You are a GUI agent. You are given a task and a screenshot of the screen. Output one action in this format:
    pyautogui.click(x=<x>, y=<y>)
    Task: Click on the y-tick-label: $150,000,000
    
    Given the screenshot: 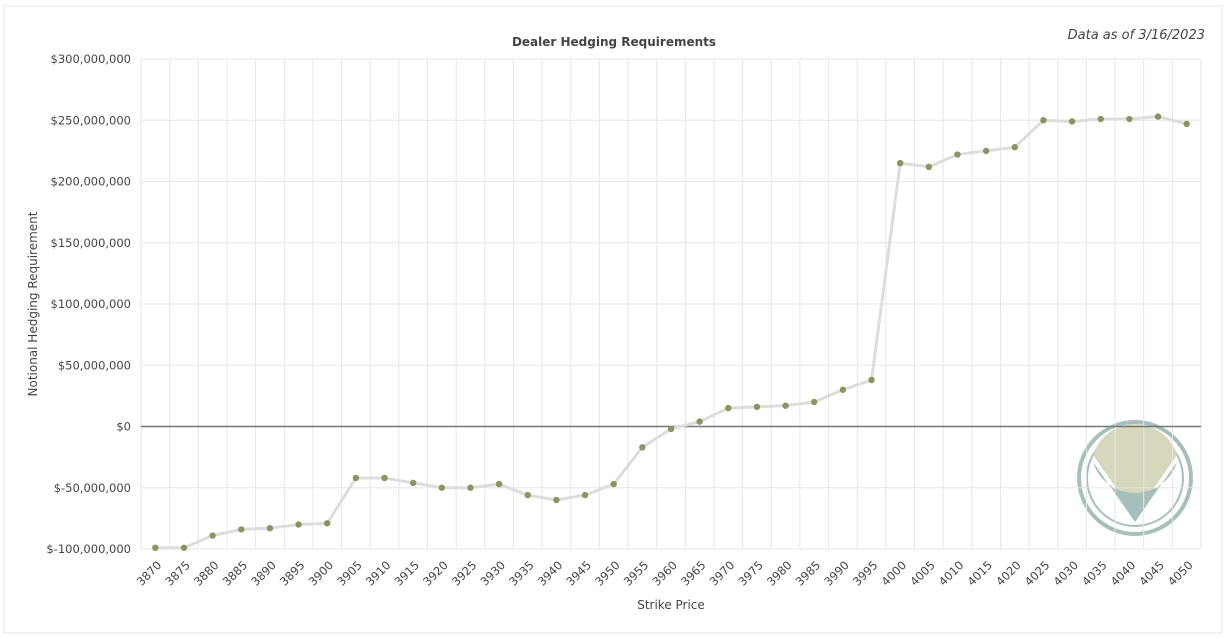 What is the action you would take?
    pyautogui.click(x=91, y=243)
    